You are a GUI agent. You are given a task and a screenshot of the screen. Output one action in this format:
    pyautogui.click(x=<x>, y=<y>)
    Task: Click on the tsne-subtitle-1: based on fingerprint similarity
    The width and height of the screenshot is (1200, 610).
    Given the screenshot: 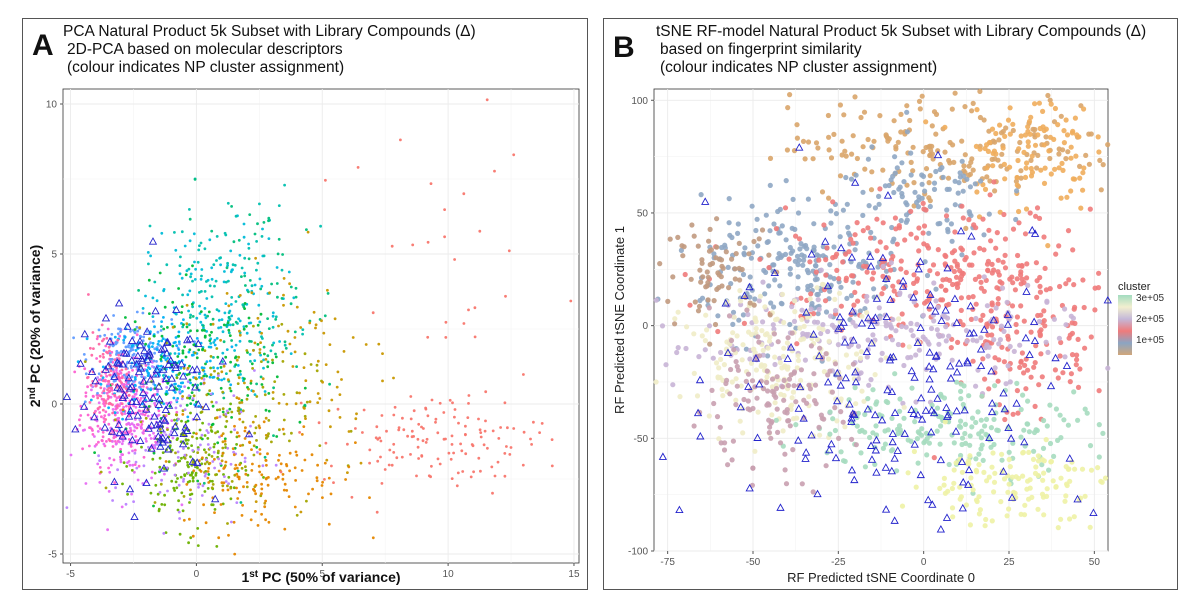 What is the action you would take?
    pyautogui.click(x=761, y=49)
    